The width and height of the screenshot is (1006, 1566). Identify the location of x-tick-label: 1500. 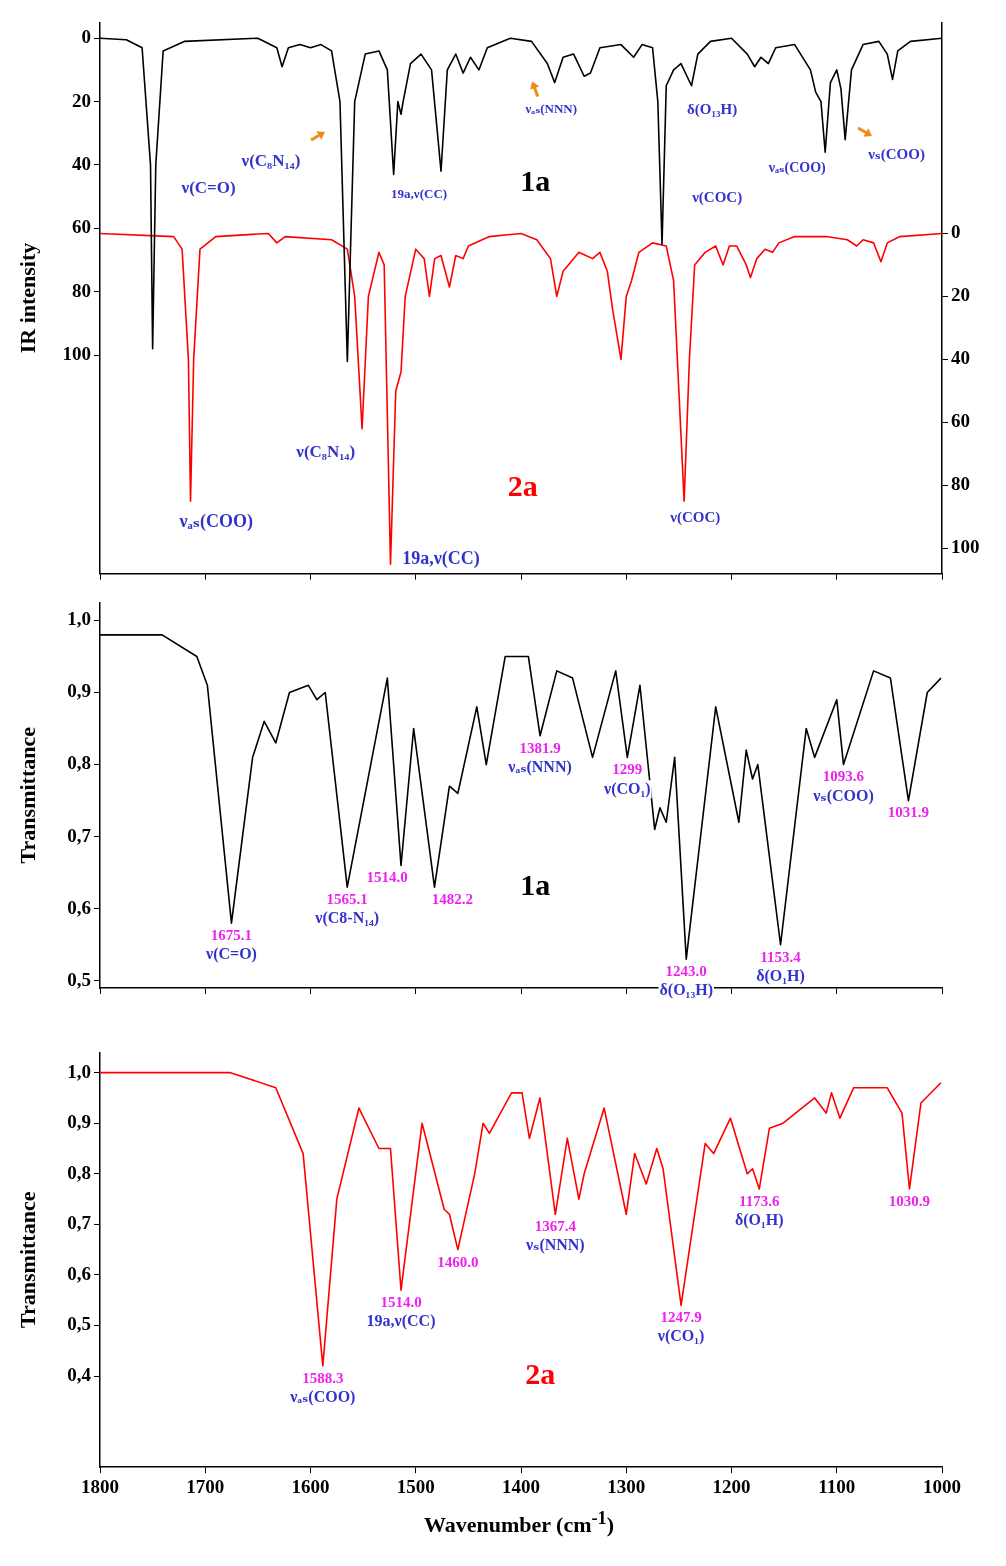
(415, 1486).